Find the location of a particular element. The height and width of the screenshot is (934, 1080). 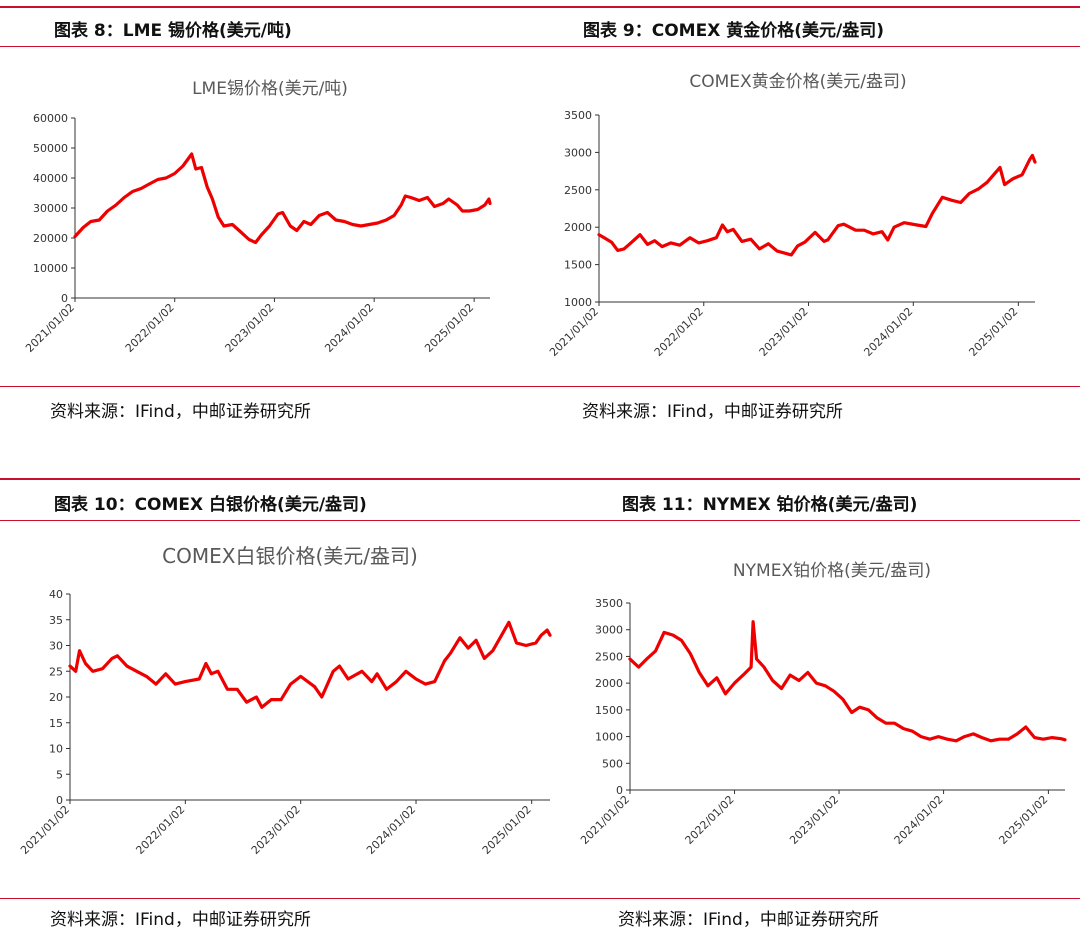

tin-y-tick-label: 30000 is located at coordinates (50, 208).